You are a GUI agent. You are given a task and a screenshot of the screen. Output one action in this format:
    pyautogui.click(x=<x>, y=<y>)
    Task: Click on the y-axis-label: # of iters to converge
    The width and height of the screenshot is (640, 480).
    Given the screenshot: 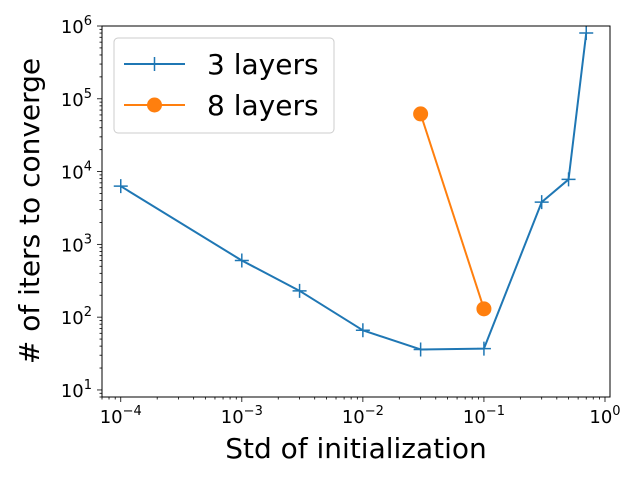 What is the action you would take?
    pyautogui.click(x=29, y=211)
    